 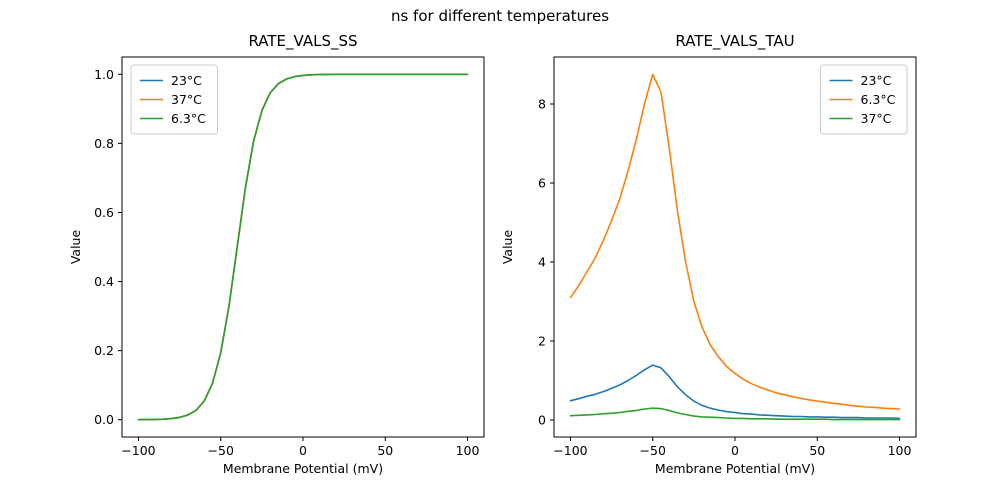 I want to click on y-tick-label: 0.8, so click(x=104, y=143).